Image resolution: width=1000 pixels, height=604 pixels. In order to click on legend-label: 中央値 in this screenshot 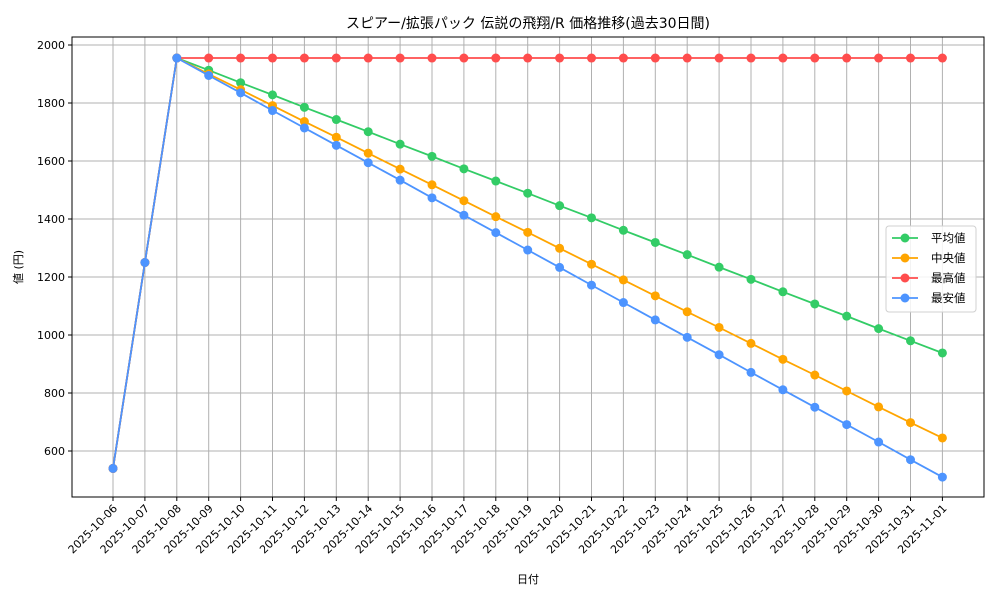, I will do `click(948, 258)`.